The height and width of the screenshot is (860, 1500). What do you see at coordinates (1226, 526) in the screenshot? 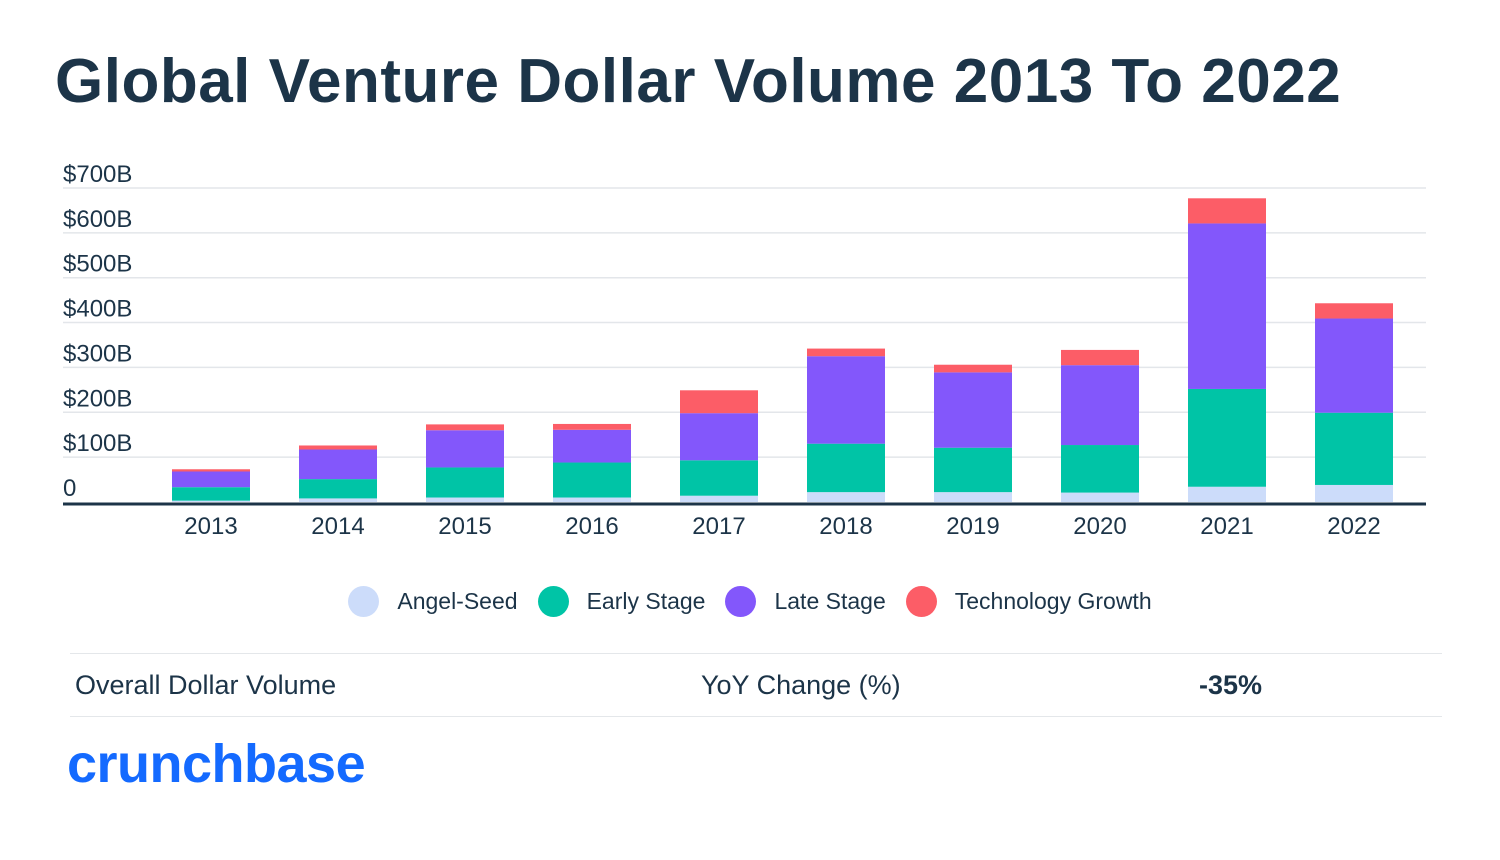
I see `x-tick-label: 2021` at bounding box center [1226, 526].